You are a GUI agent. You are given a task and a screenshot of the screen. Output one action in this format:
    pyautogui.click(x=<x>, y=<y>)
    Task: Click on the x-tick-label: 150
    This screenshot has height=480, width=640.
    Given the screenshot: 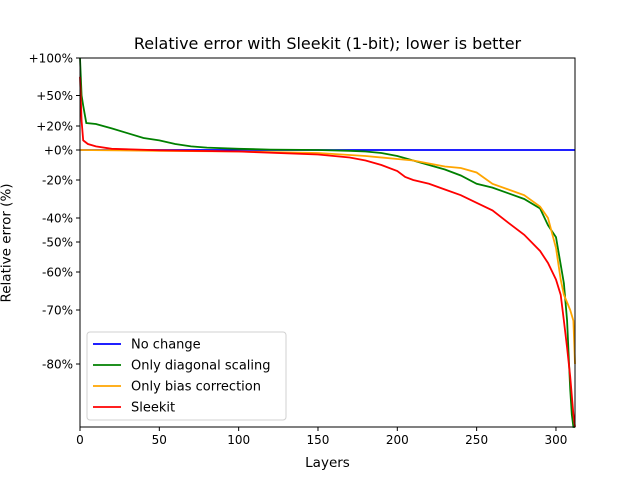 What is the action you would take?
    pyautogui.click(x=318, y=440)
    